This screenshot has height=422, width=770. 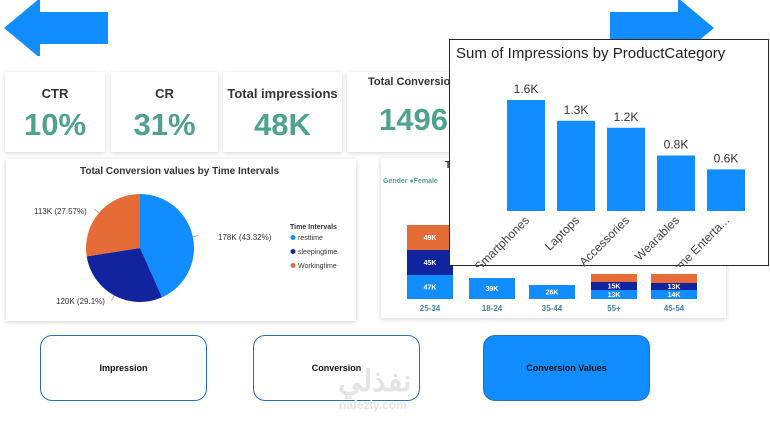 What do you see at coordinates (245, 237) in the screenshot?
I see `pie-data-label: 178K (43.32%)` at bounding box center [245, 237].